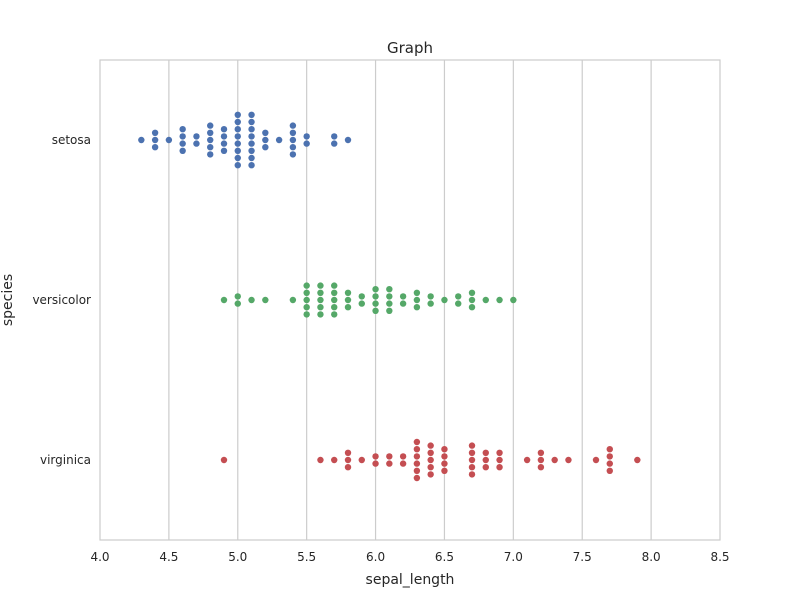  I want to click on x-tick-label: 4.0, so click(99, 557).